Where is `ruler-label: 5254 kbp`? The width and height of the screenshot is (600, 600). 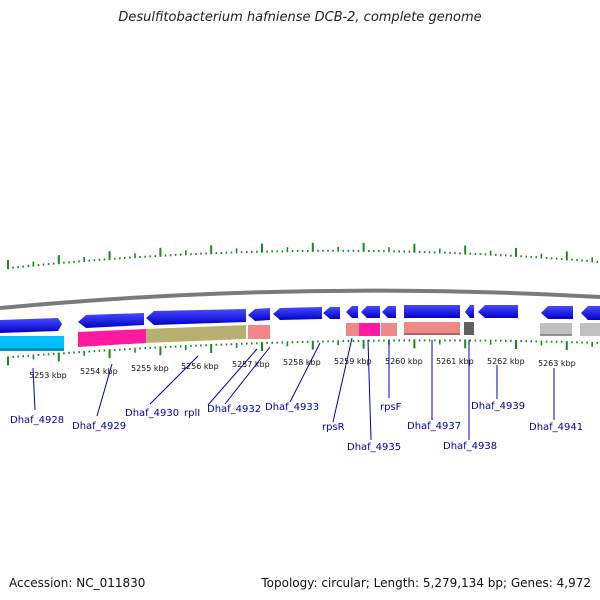 ruler-label: 5254 kbp is located at coordinates (99, 371).